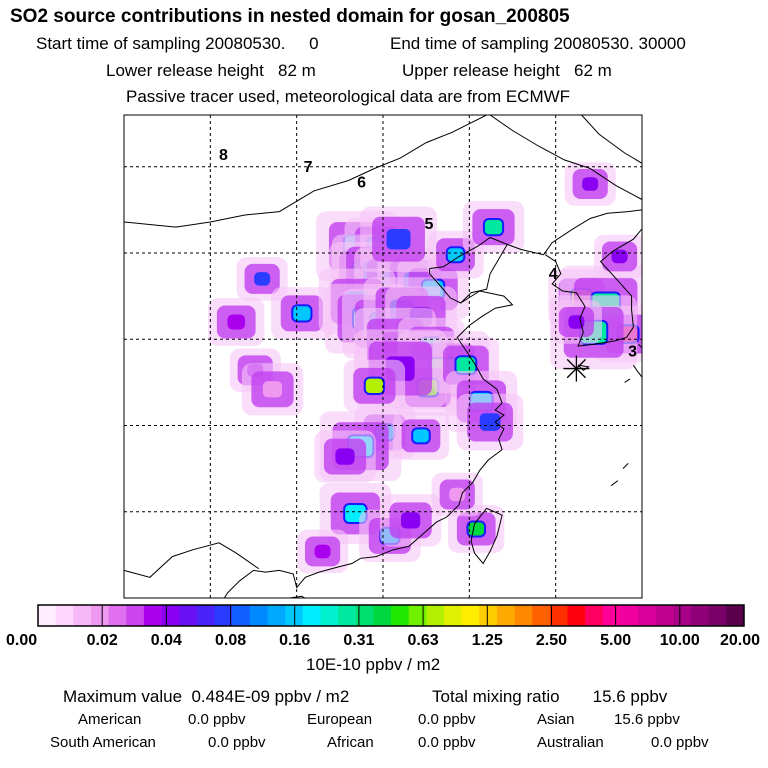  What do you see at coordinates (110, 719) in the screenshot?
I see `region-name-american: American` at bounding box center [110, 719].